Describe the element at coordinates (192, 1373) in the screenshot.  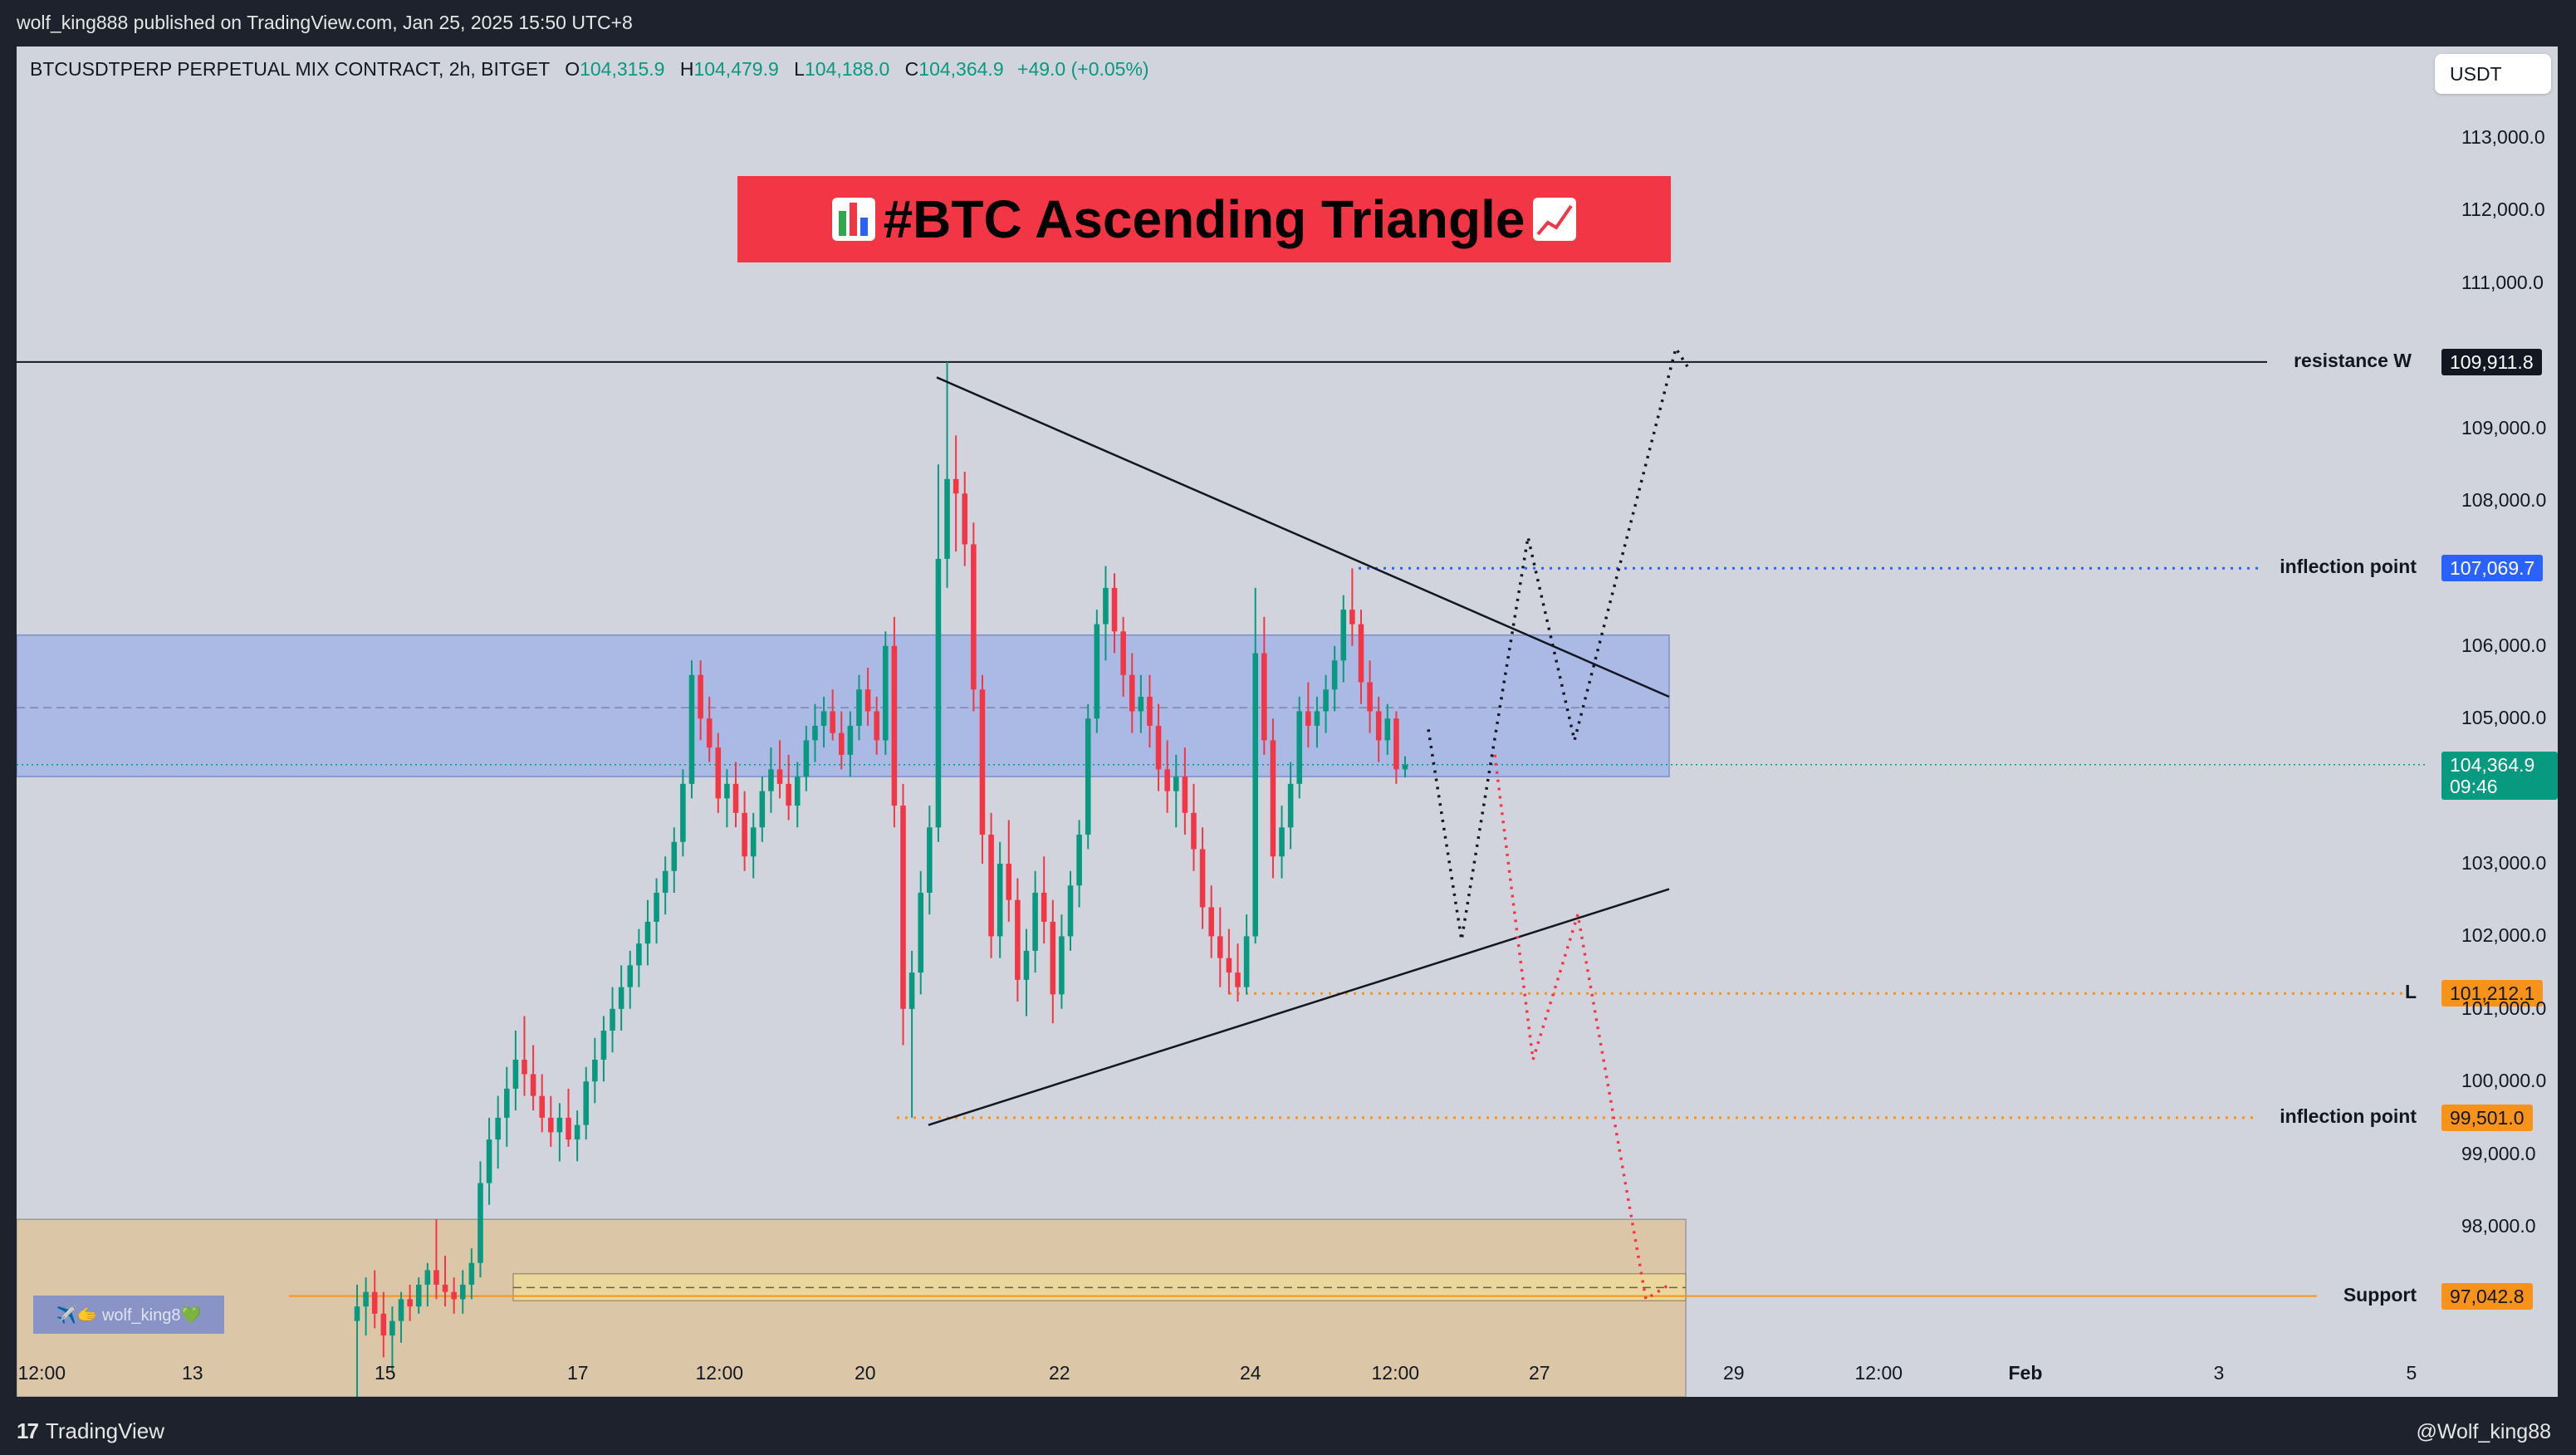
I see `x-axis-tick: 13` at that location.